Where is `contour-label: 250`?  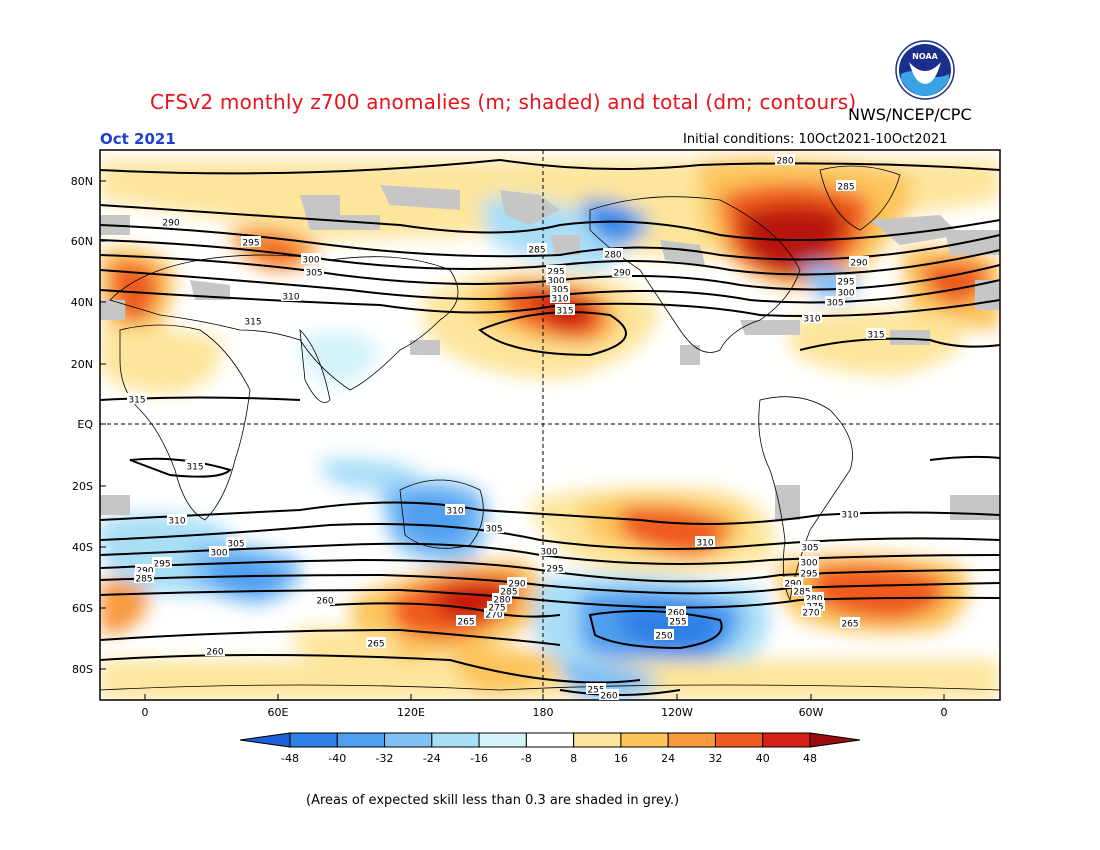
contour-label: 250 is located at coordinates (664, 635).